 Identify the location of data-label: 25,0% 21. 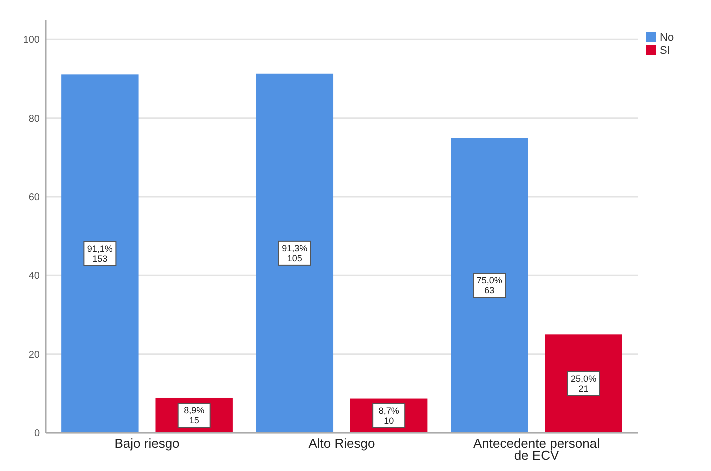
(584, 384).